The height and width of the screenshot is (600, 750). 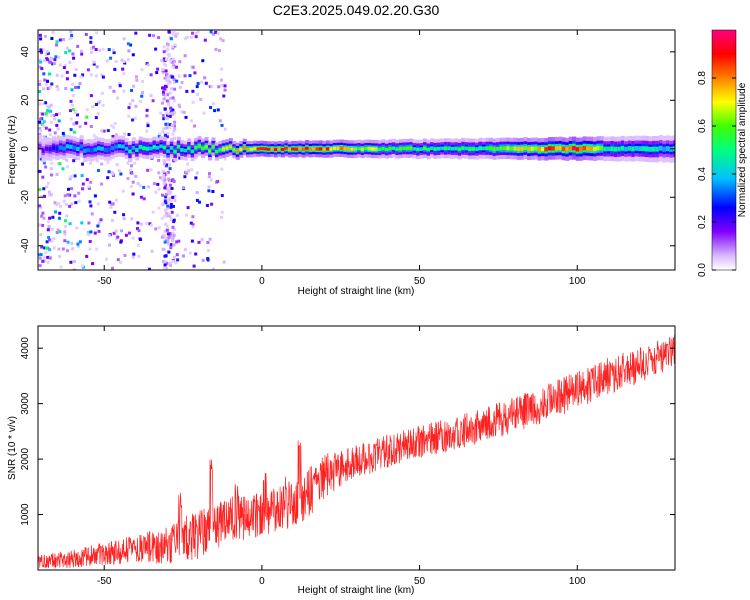 I want to click on spectrogram-ytick-label: -20, so click(x=25, y=197).